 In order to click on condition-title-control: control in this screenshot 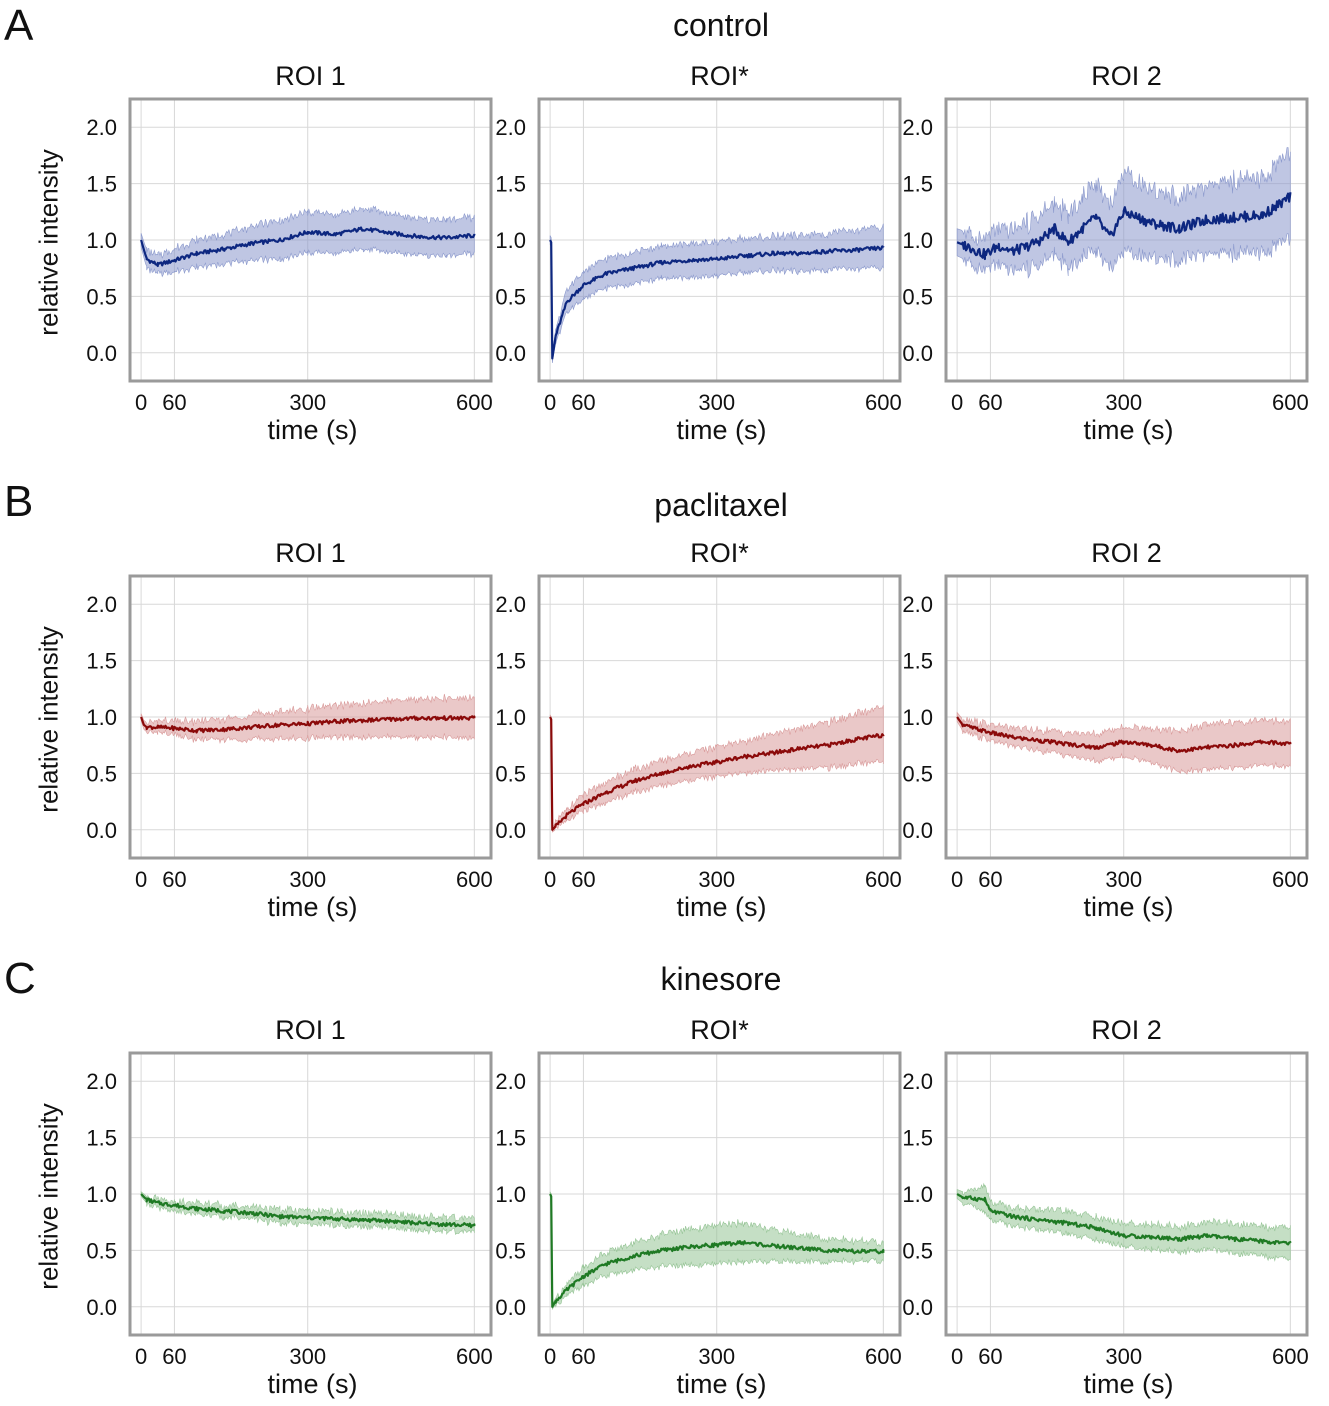, I will do `click(721, 25)`.